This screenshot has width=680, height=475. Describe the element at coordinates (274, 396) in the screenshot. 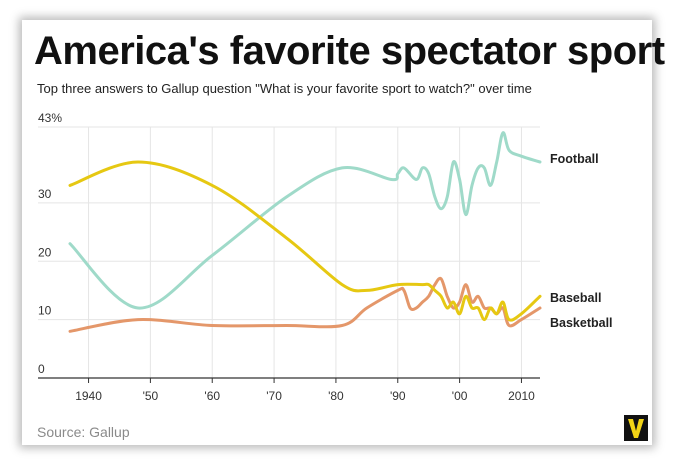

I see `x-tick-label: '70` at that location.